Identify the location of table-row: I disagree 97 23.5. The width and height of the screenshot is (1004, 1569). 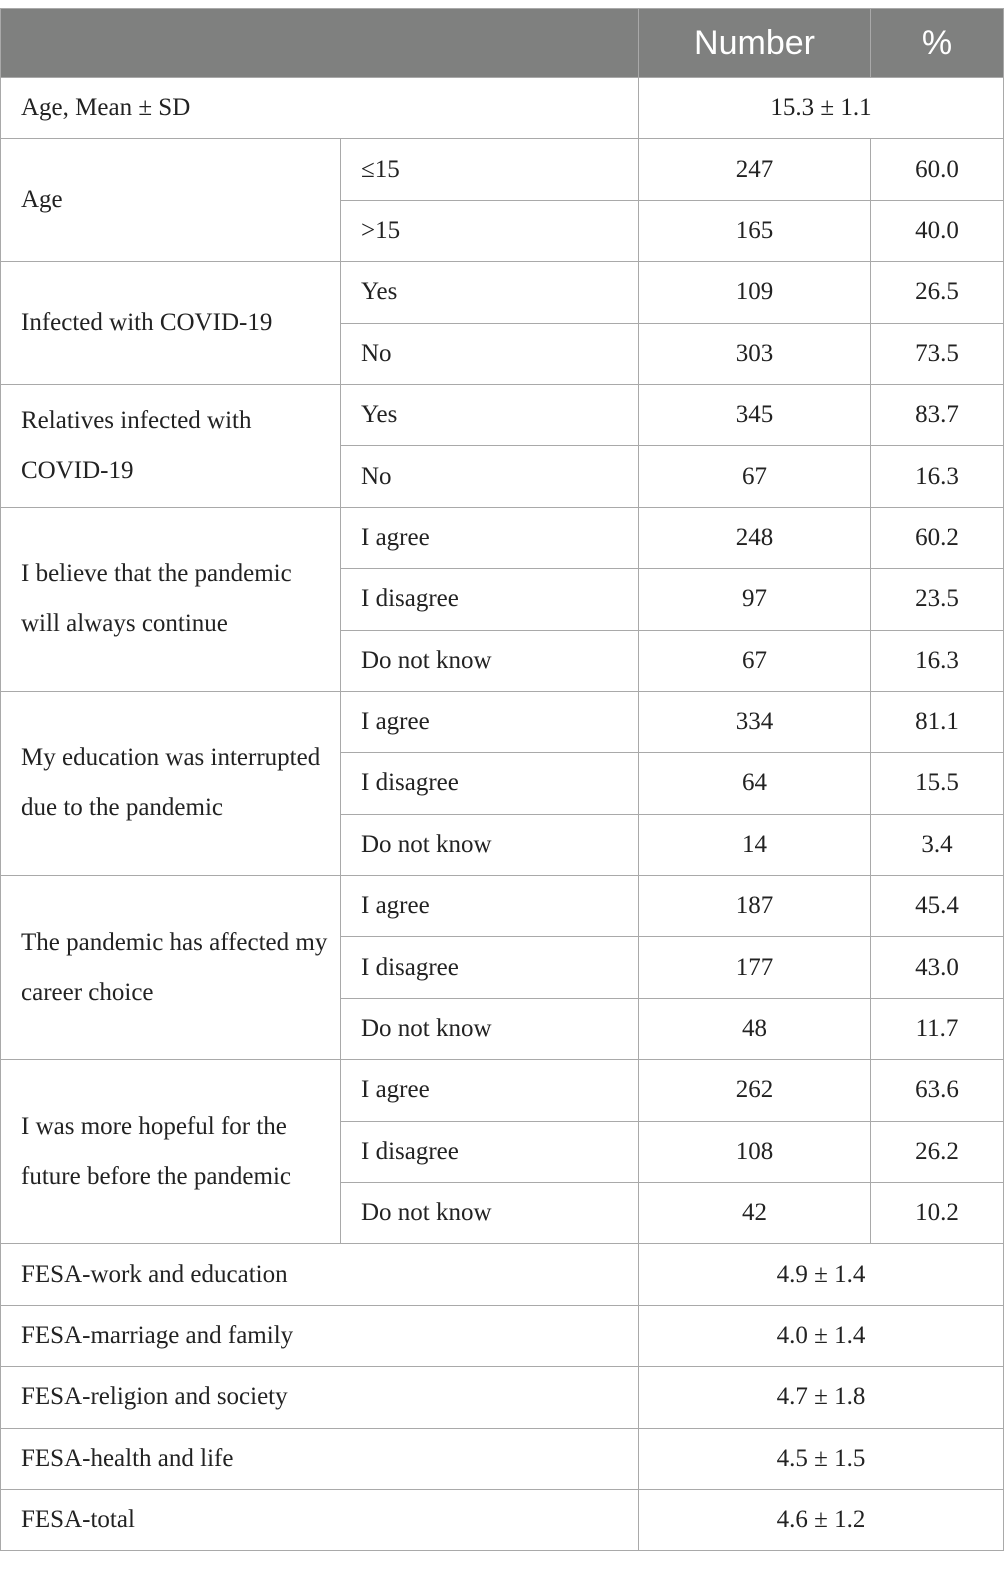
(502, 599).